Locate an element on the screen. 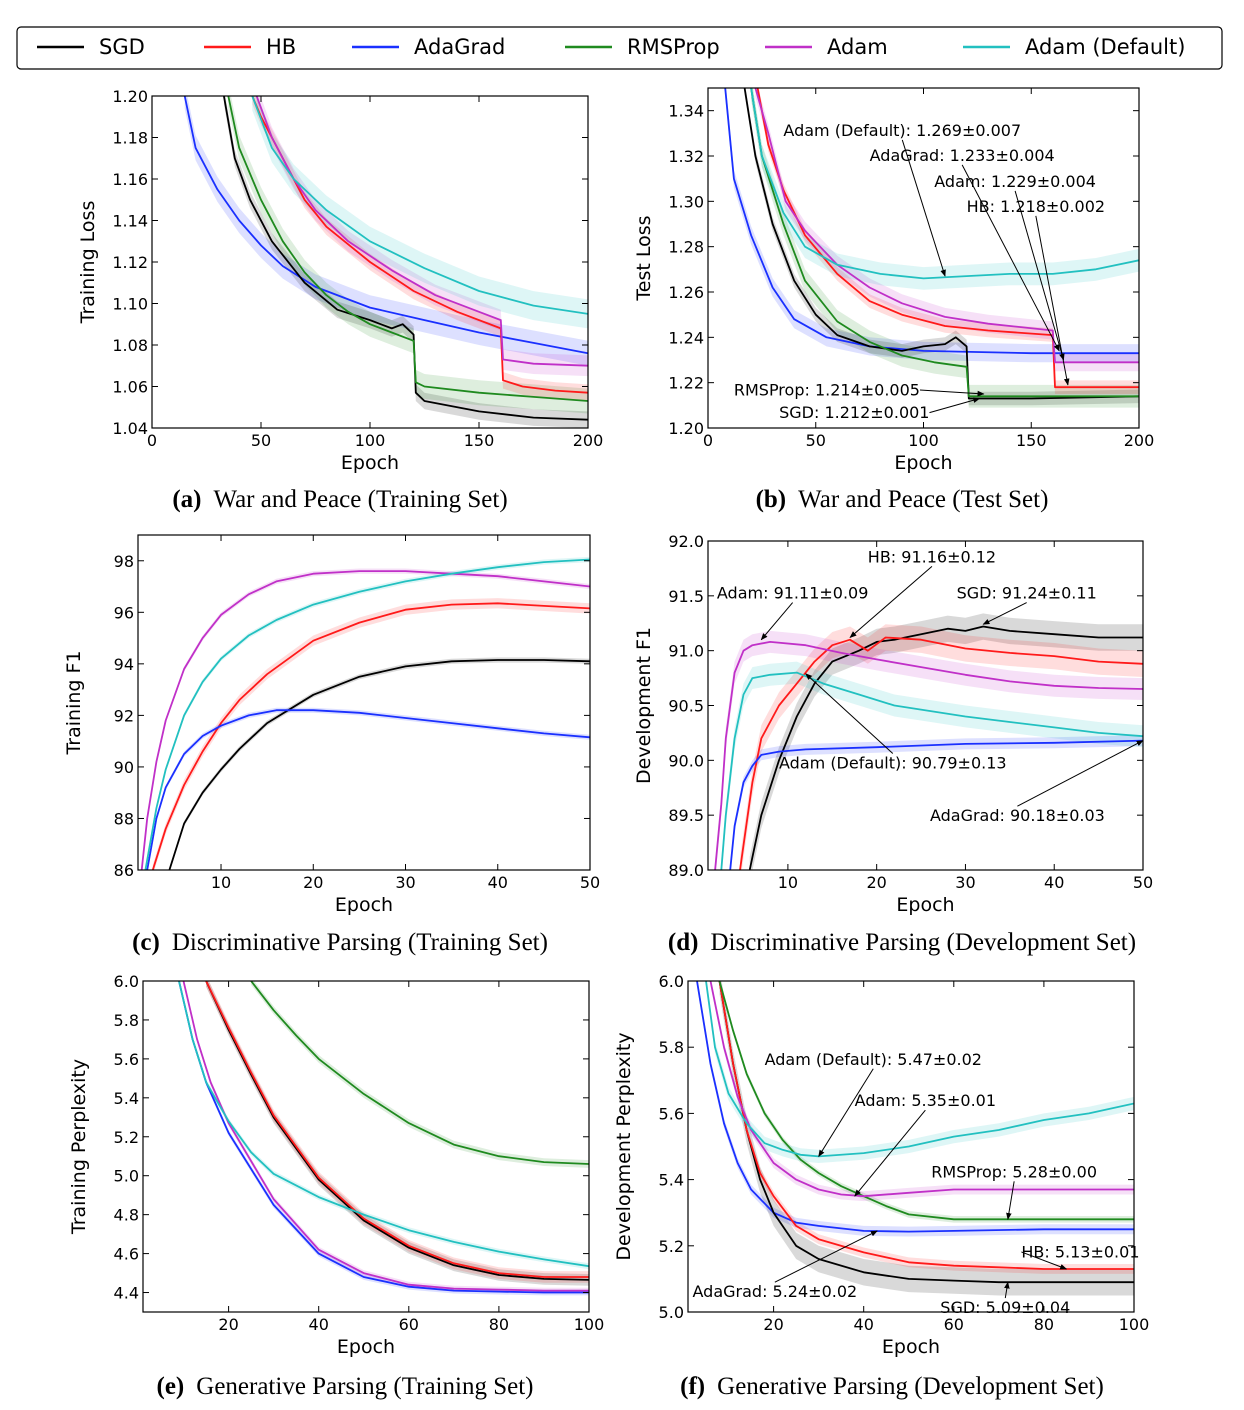  caption-c: (c) Discriminative Parsing (Training Set) is located at coordinates (340, 942).